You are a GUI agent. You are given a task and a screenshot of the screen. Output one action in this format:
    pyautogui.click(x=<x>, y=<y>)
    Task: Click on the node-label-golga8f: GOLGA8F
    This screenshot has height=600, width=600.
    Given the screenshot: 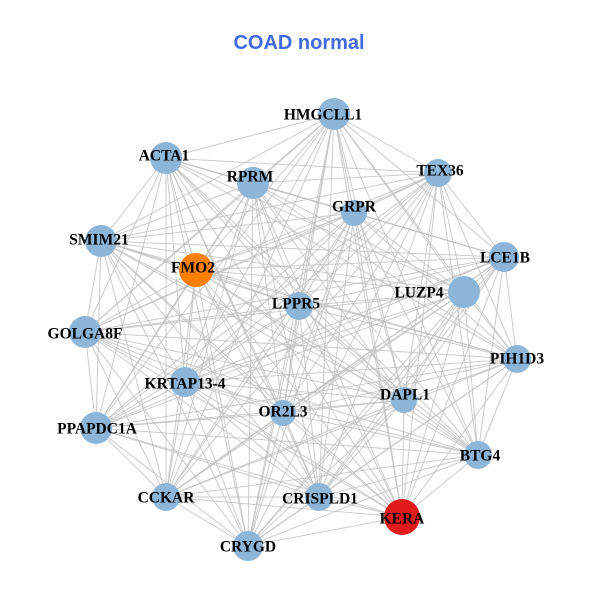 What is the action you would take?
    pyautogui.click(x=85, y=334)
    